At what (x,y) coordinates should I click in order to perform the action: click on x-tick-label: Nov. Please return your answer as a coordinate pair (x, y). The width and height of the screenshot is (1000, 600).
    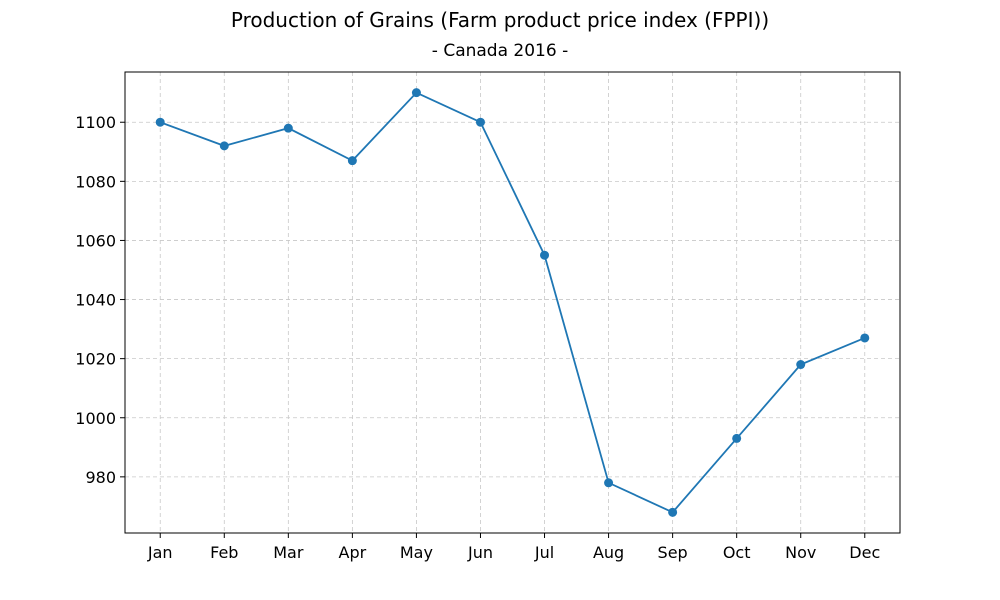
    Looking at the image, I should click on (800, 552).